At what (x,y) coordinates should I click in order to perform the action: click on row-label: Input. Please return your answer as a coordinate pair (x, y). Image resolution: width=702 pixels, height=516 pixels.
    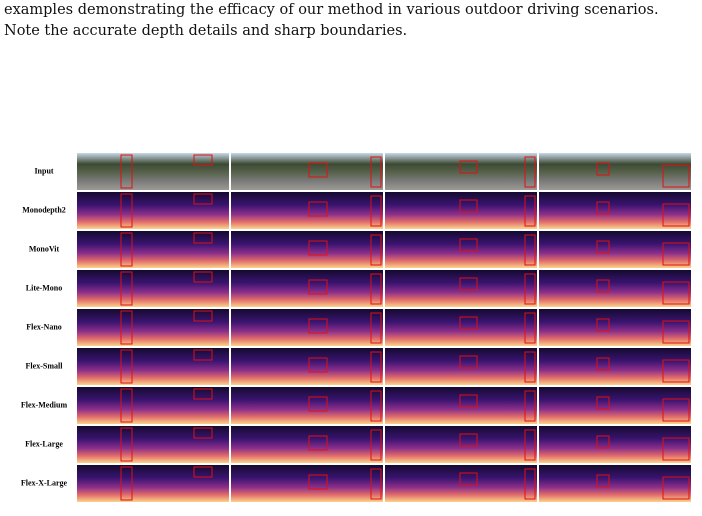
    Looking at the image, I should click on (43, 170).